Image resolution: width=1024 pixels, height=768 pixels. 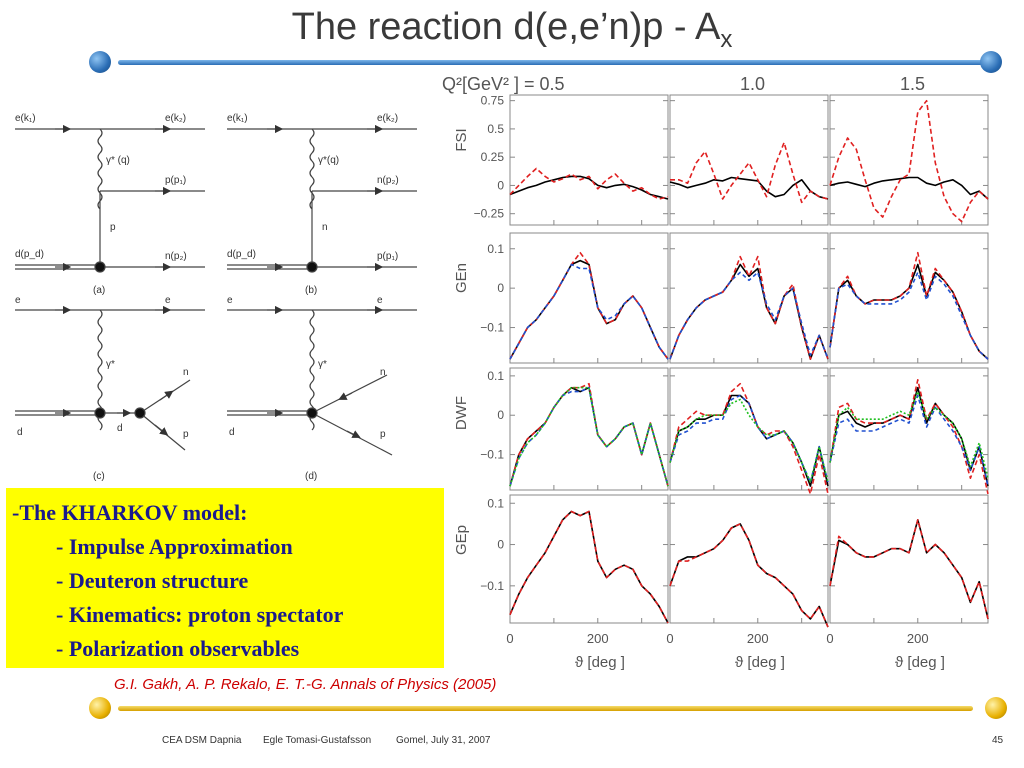 What do you see at coordinates (996, 708) in the screenshot?
I see `bottom-right-ornament` at bounding box center [996, 708].